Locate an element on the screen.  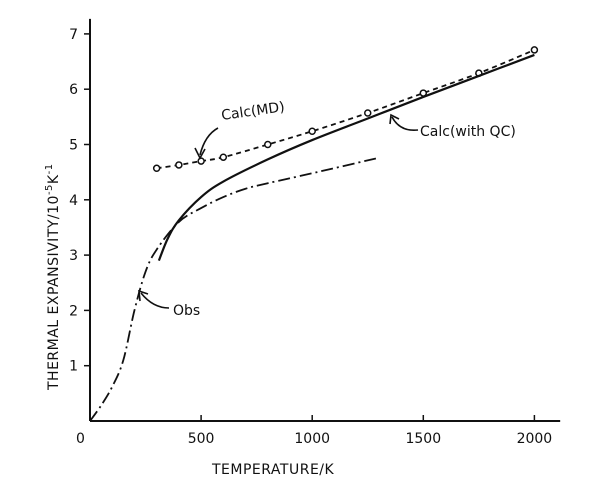
y-axis-label: THERMAL EXPANSIVITY/10-5K-1 is located at coordinates (53, 277).